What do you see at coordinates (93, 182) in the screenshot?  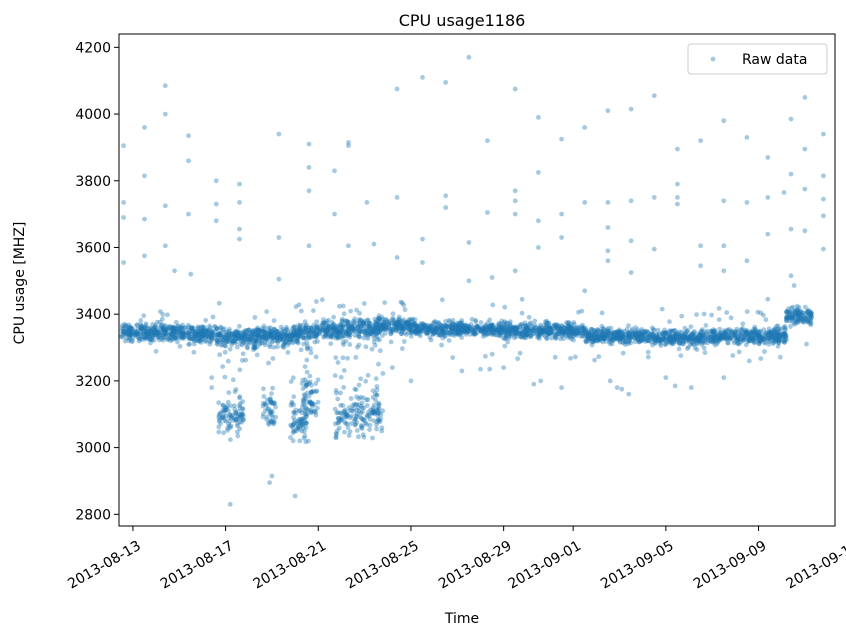 I see `y-tick-label: 3800` at bounding box center [93, 182].